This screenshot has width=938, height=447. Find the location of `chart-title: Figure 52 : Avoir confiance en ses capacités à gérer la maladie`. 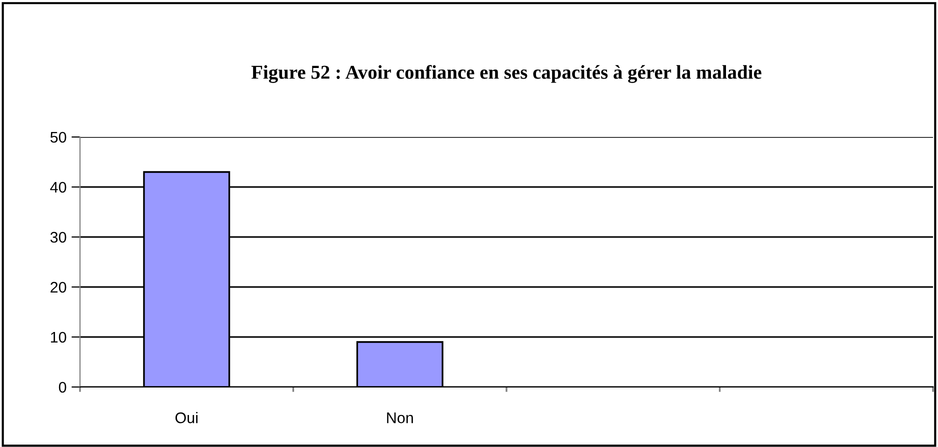

chart-title: Figure 52 : Avoir confiance en ses capacités à gérer la maladie is located at coordinates (506, 73).